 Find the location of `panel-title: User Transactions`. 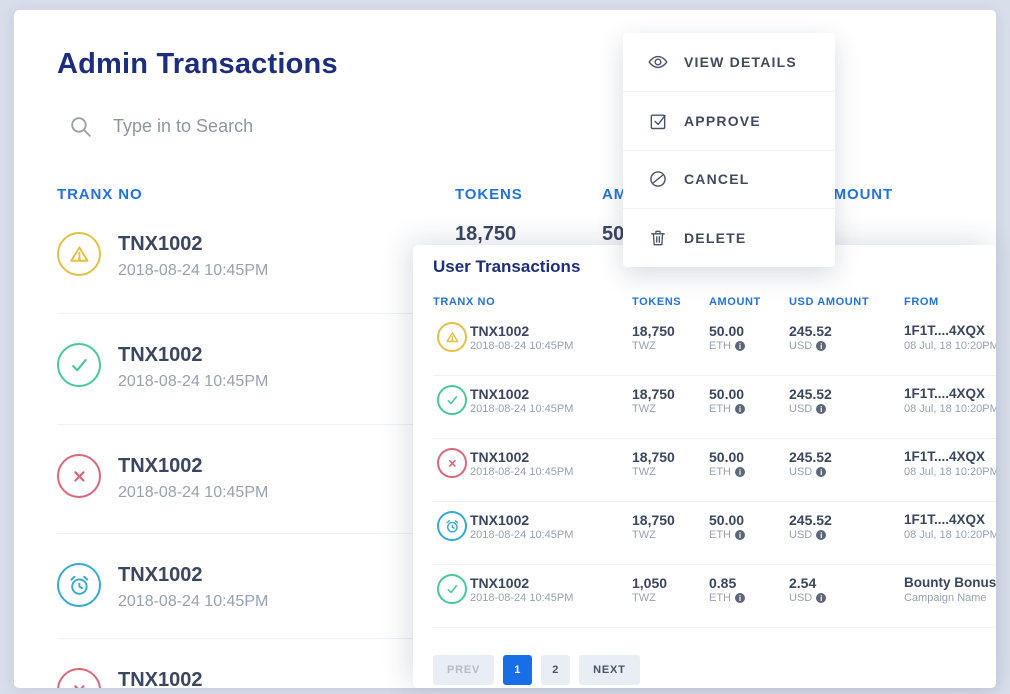

panel-title: User Transactions is located at coordinates (507, 266).